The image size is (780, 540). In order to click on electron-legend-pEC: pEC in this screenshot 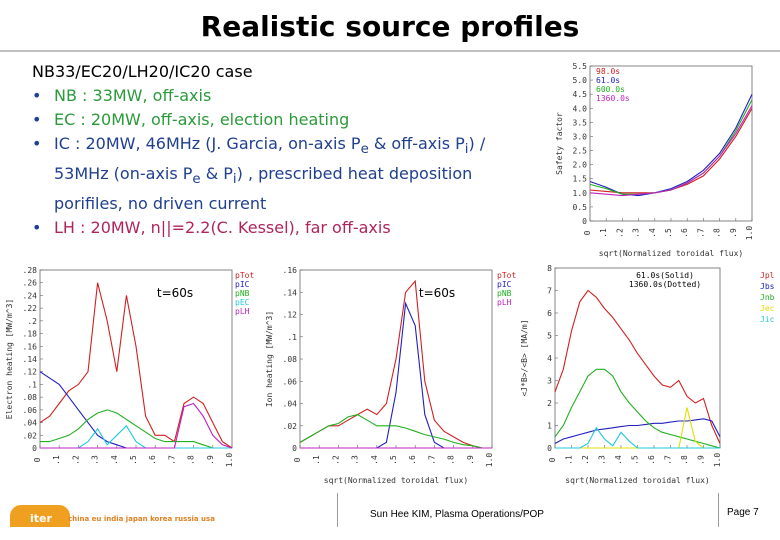, I will do `click(242, 302)`.